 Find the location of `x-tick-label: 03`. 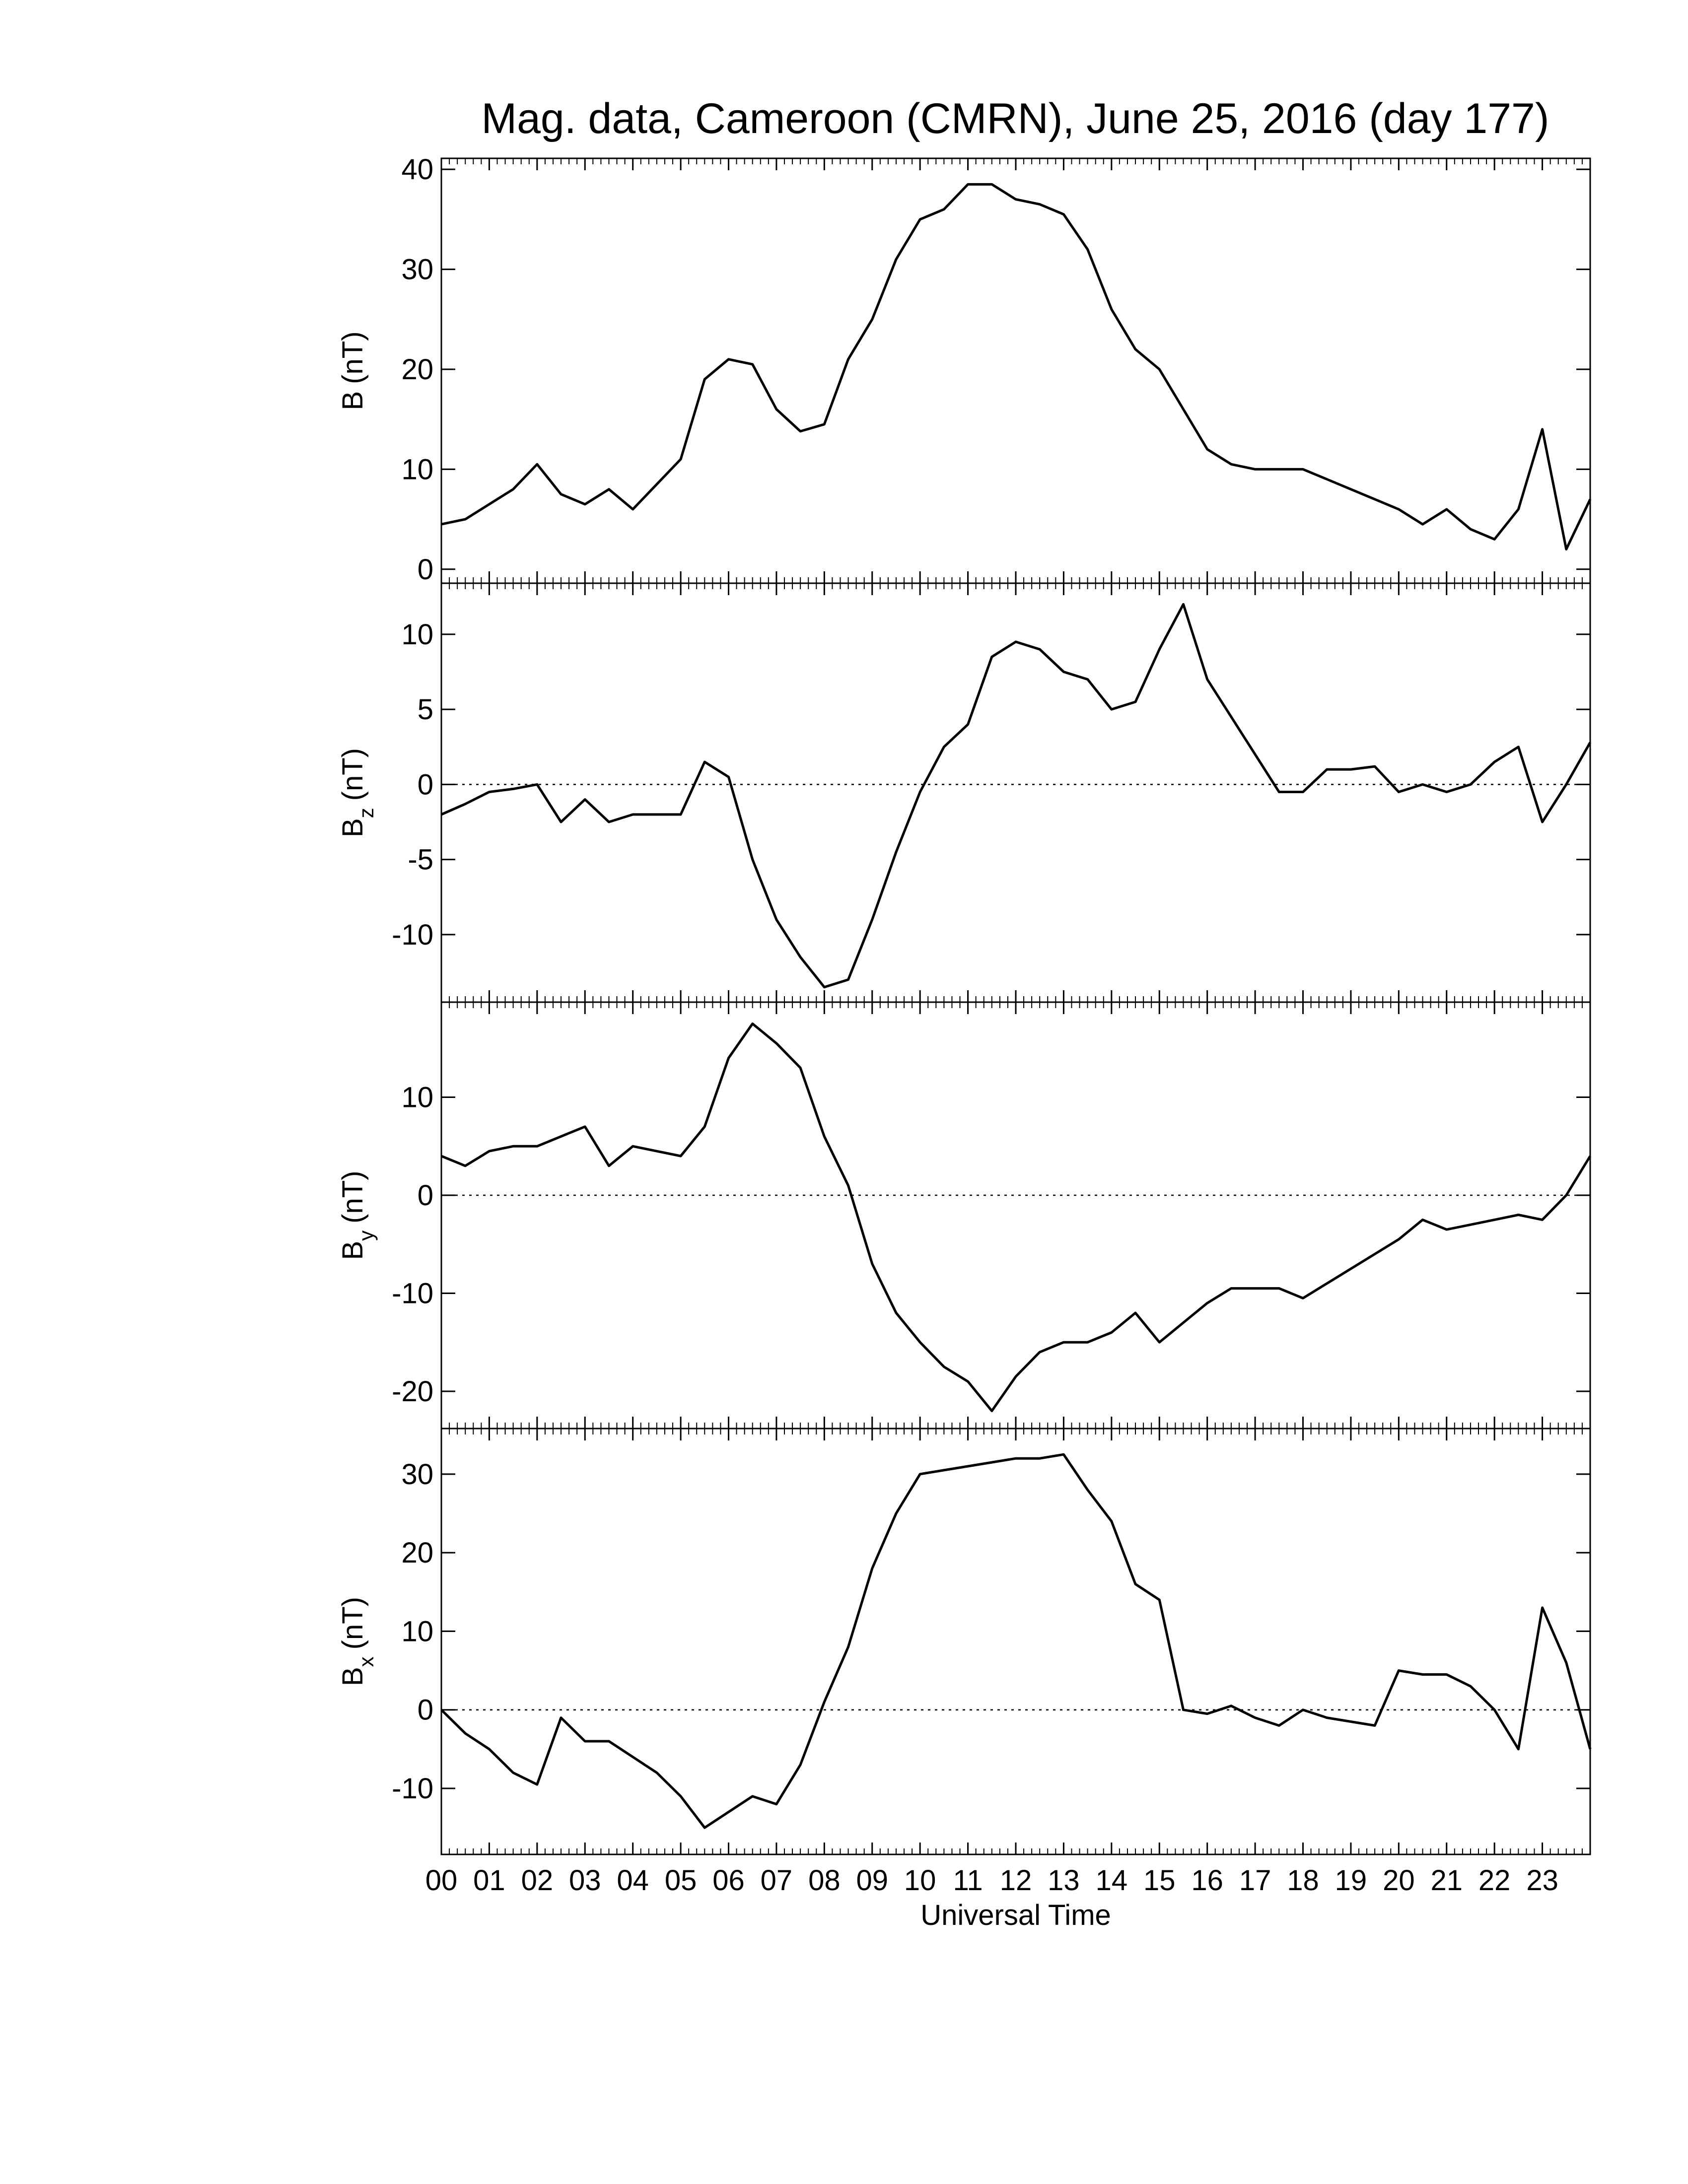

x-tick-label: 03 is located at coordinates (585, 1880).